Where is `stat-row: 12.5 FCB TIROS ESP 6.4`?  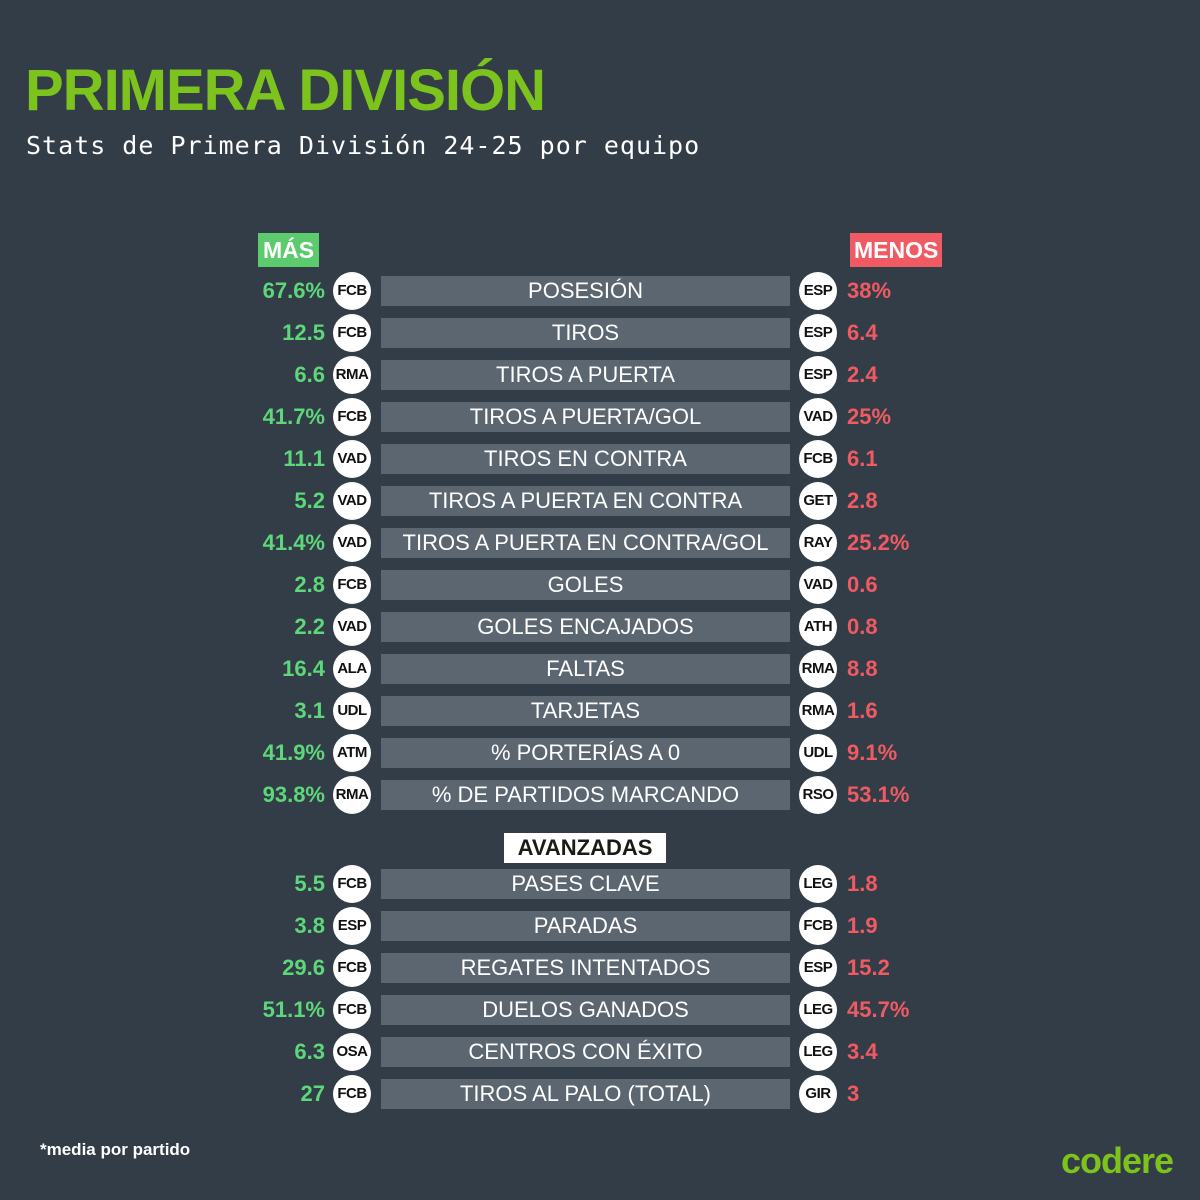
stat-row: 12.5 FCB TIROS ESP 6.4 is located at coordinates (600, 333).